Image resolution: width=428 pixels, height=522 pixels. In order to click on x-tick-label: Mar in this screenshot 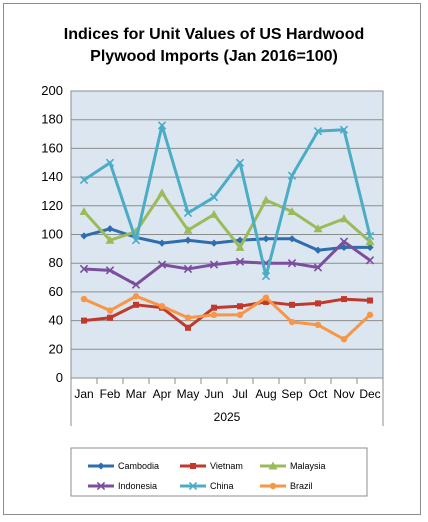, I will do `click(136, 394)`.